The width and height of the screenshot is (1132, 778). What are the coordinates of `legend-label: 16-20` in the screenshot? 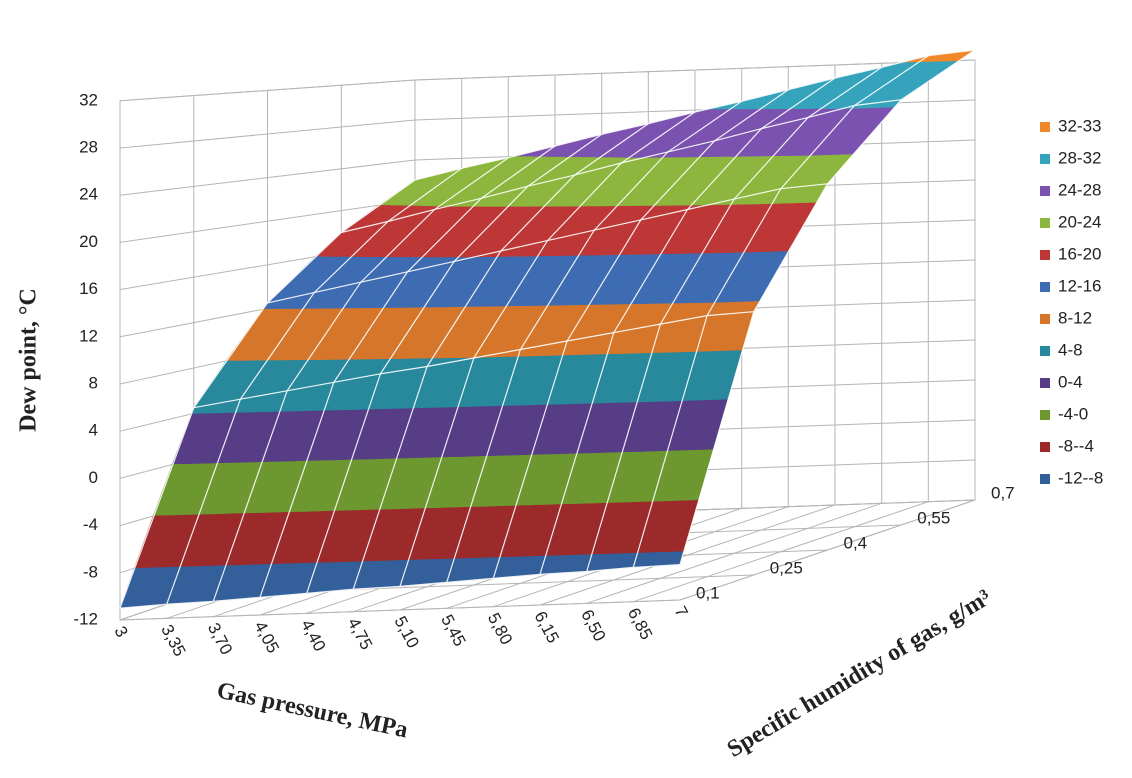 It's located at (1079, 253).